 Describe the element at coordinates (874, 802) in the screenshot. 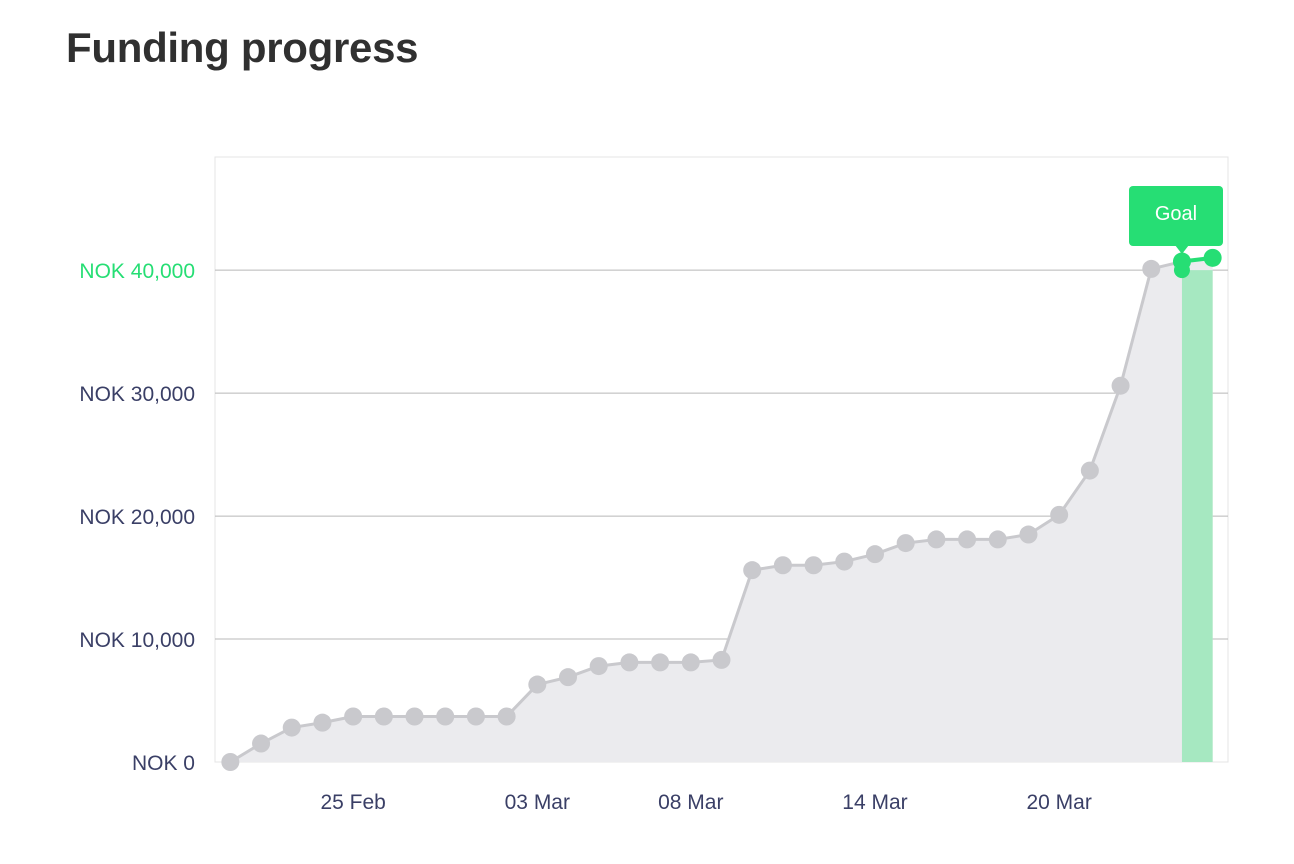

I see `x-tick-label: 14 Mar` at that location.